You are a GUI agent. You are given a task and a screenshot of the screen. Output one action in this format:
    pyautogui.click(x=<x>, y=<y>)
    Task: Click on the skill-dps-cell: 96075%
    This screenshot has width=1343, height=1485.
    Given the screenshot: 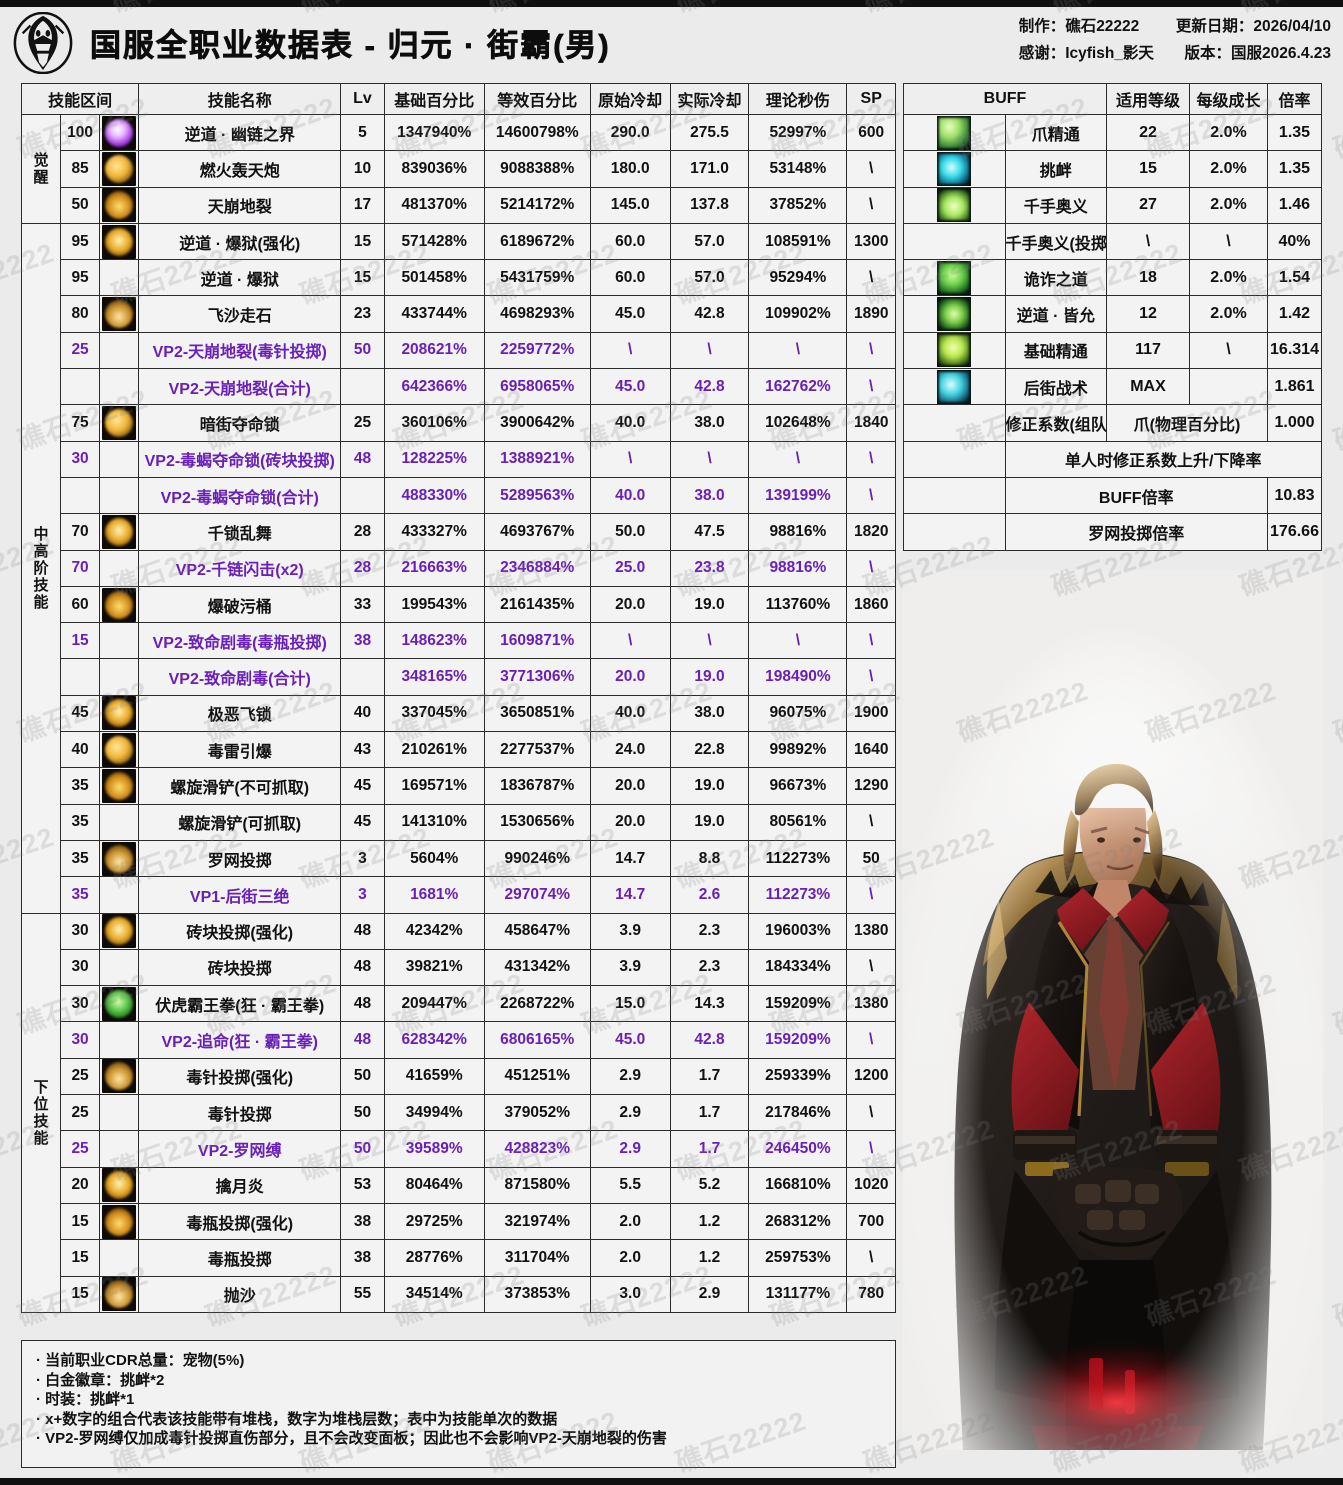 What is the action you would take?
    pyautogui.click(x=798, y=713)
    